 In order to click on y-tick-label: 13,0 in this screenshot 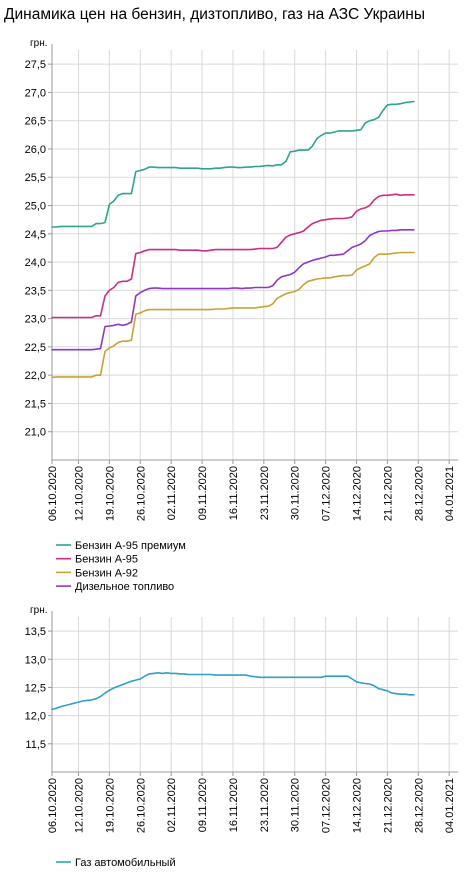, I will do `click(35, 660)`.